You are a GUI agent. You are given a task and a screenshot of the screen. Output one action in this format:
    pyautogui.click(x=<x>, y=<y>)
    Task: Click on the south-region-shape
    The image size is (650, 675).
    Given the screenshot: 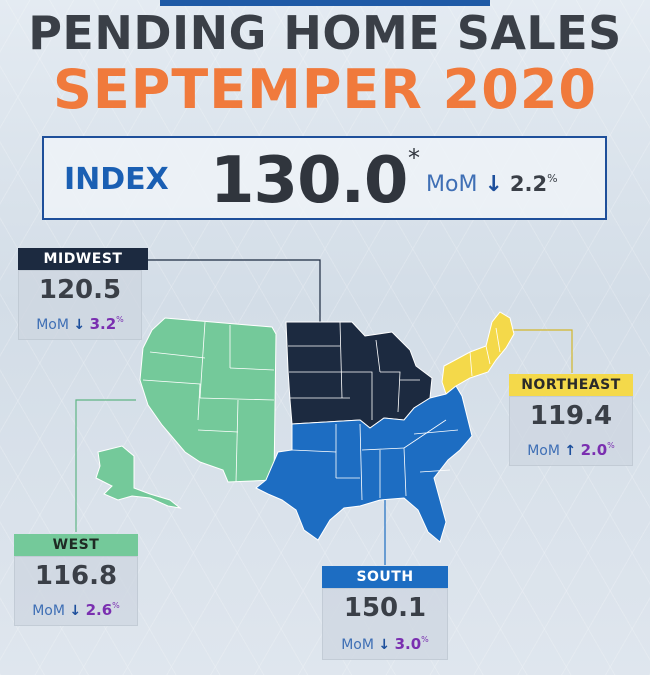 What is the action you would take?
    pyautogui.click(x=364, y=464)
    